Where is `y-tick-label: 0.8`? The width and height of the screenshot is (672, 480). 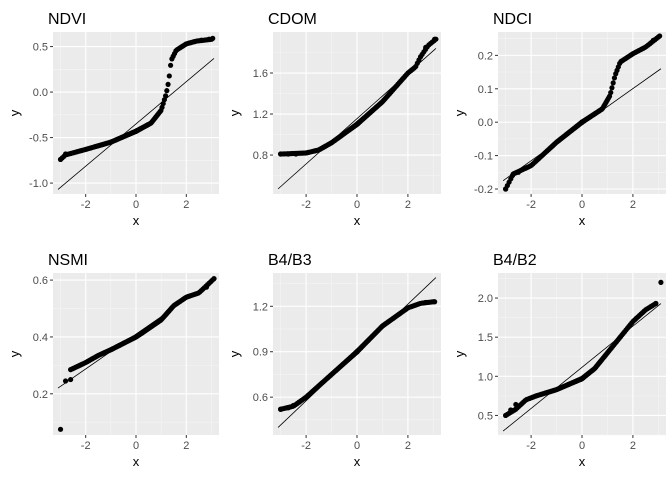 y-tick-label: 0.8 is located at coordinates (260, 156).